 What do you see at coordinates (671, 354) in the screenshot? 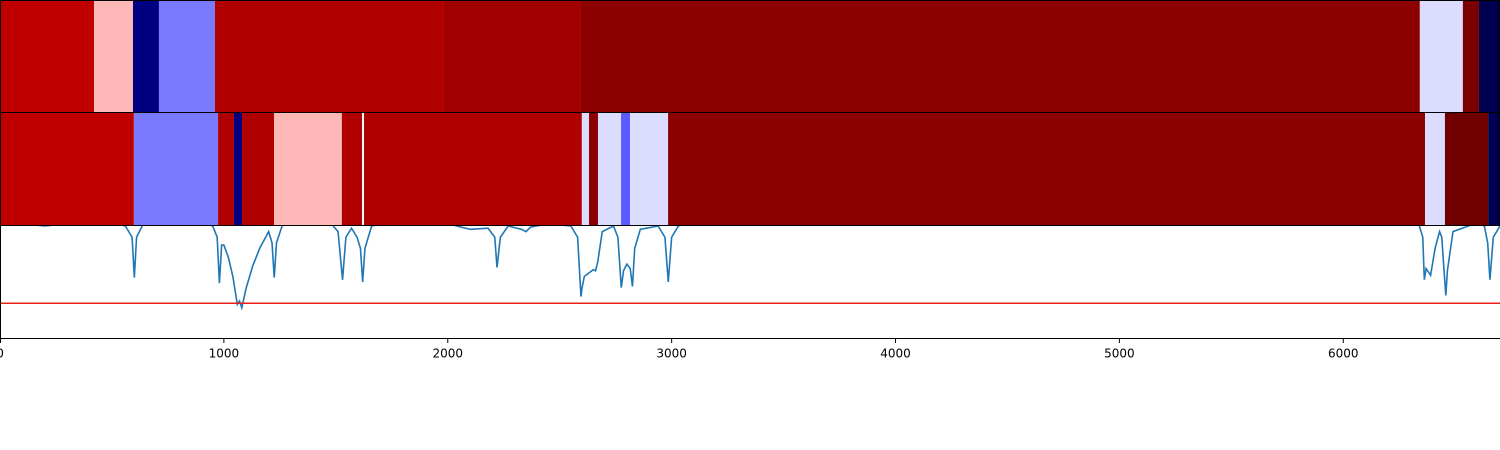
I see `x-tick-label: 3000` at bounding box center [671, 354].